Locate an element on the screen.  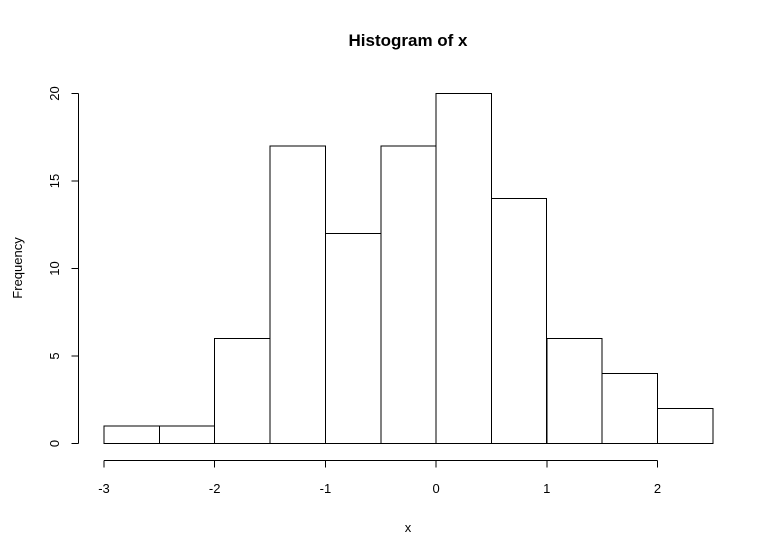
y-tick-label: 10 is located at coordinates (54, 268).